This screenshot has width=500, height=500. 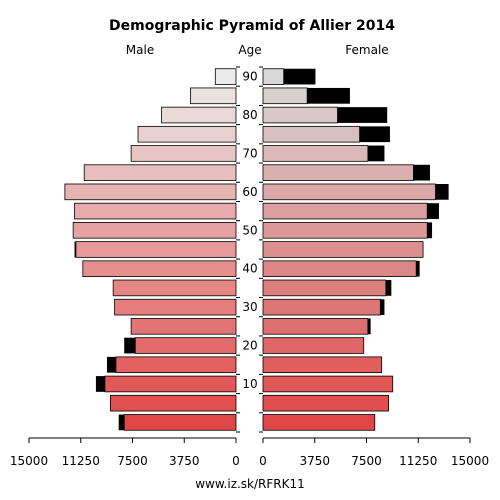 What do you see at coordinates (252, 26) in the screenshot?
I see `chart-title: Demographic Pyramid of Allier 2014` at bounding box center [252, 26].